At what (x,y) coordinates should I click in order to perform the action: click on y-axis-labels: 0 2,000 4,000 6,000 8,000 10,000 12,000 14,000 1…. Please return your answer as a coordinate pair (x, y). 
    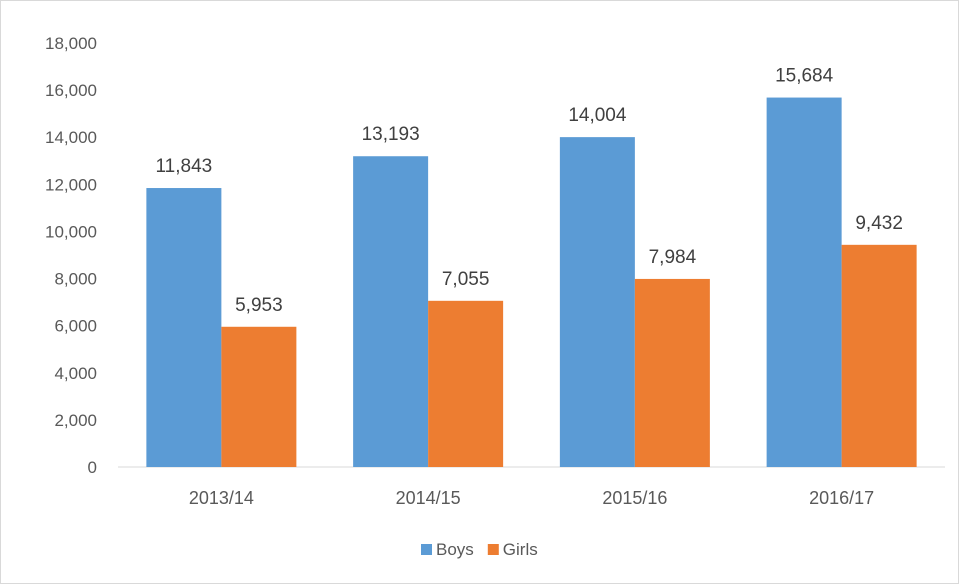
    Looking at the image, I should click on (71, 255).